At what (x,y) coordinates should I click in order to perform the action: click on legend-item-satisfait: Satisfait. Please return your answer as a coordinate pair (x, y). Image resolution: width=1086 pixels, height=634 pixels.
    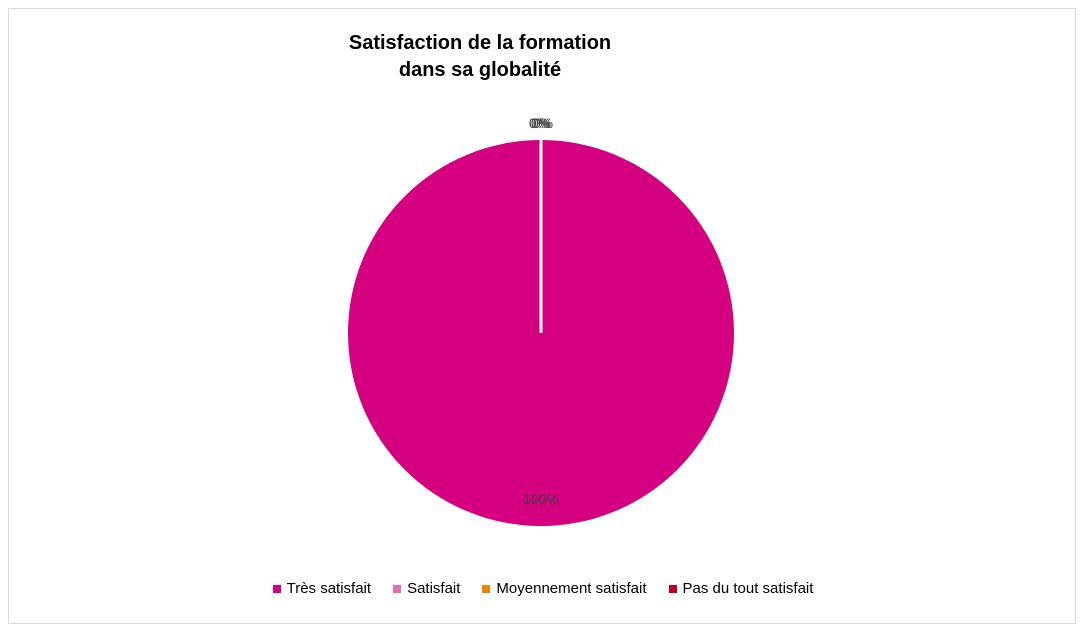
    Looking at the image, I should click on (426, 588).